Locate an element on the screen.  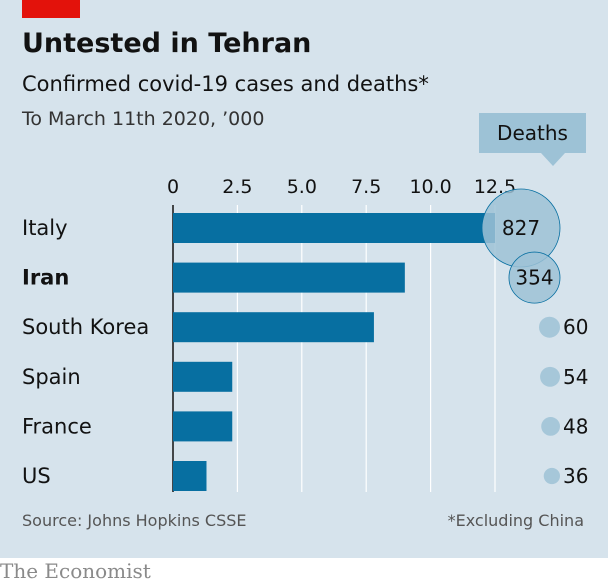
x-tick-label: 2.5 is located at coordinates (237, 187).